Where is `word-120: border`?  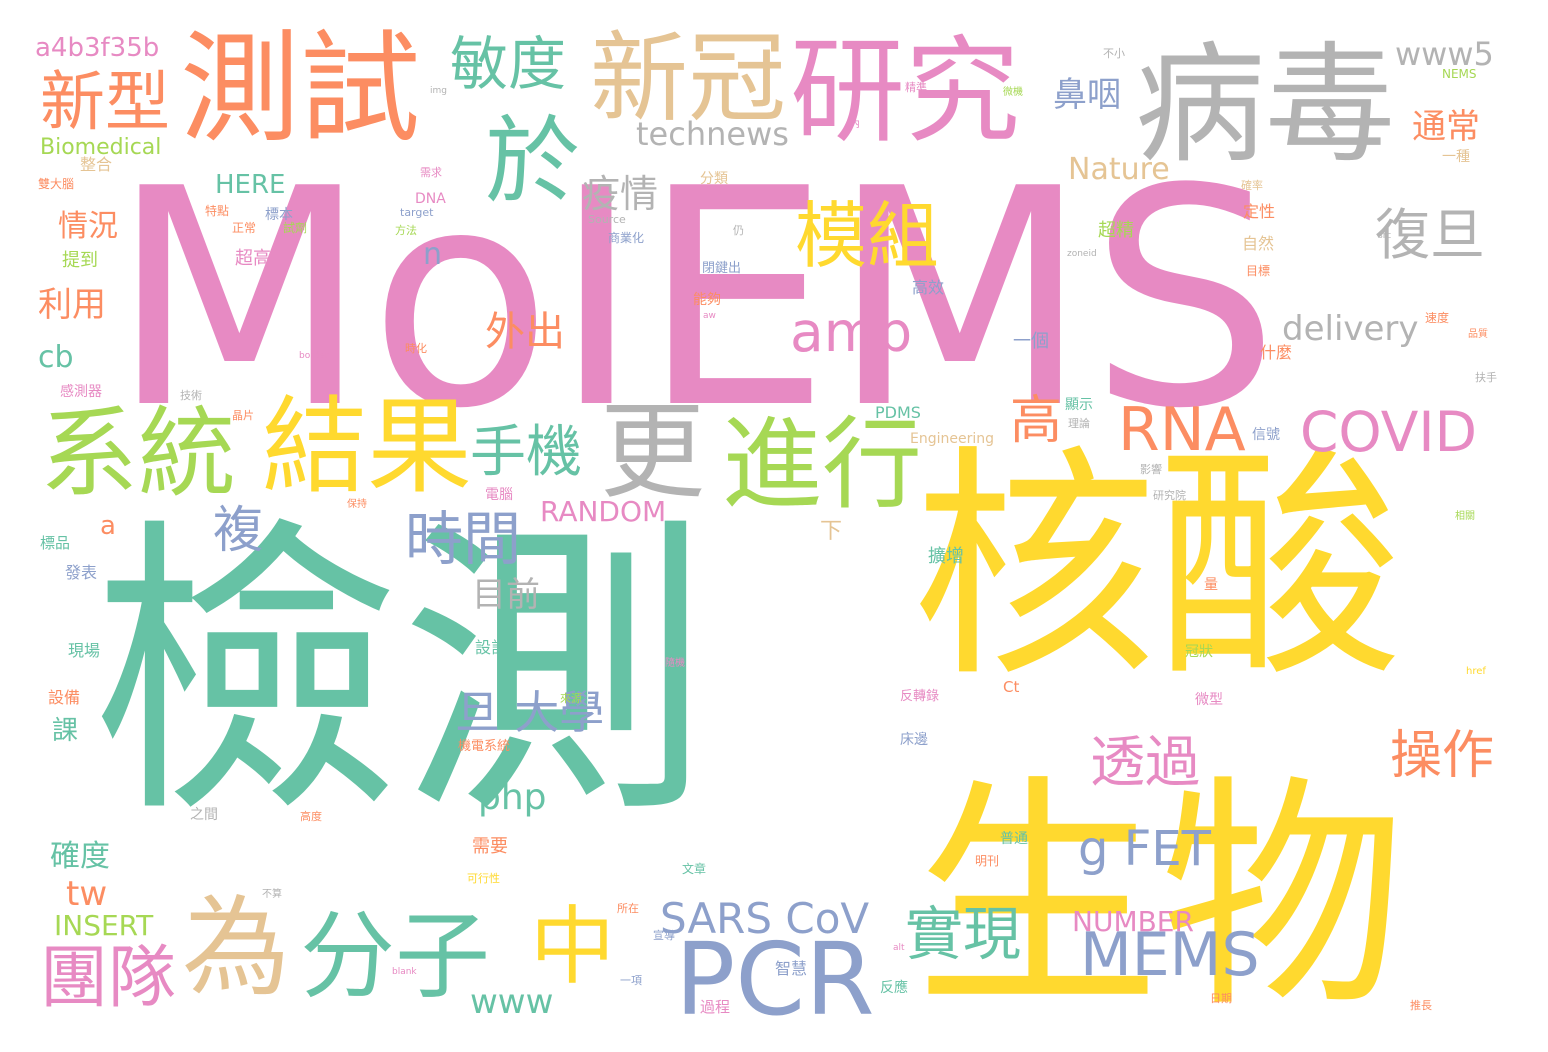 word-120: border is located at coordinates (314, 356).